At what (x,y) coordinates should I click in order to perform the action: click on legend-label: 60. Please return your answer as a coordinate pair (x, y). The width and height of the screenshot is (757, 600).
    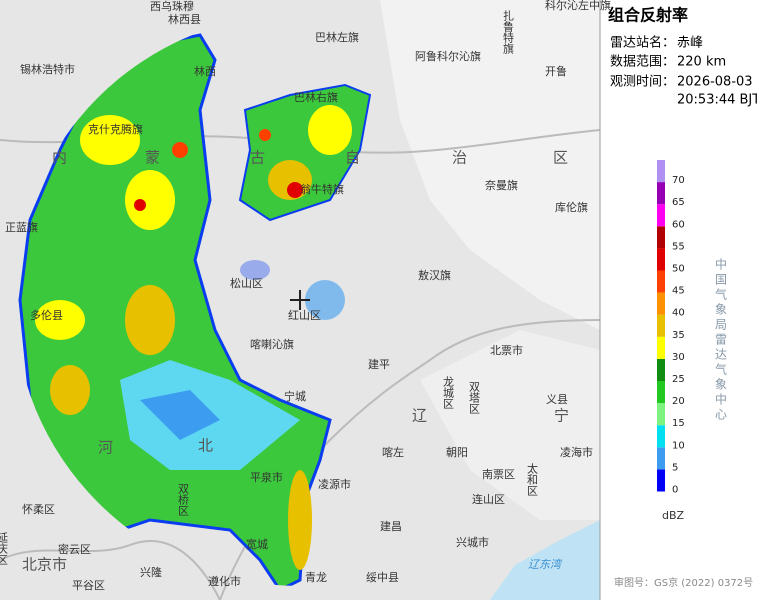
    Looking at the image, I should click on (678, 224).